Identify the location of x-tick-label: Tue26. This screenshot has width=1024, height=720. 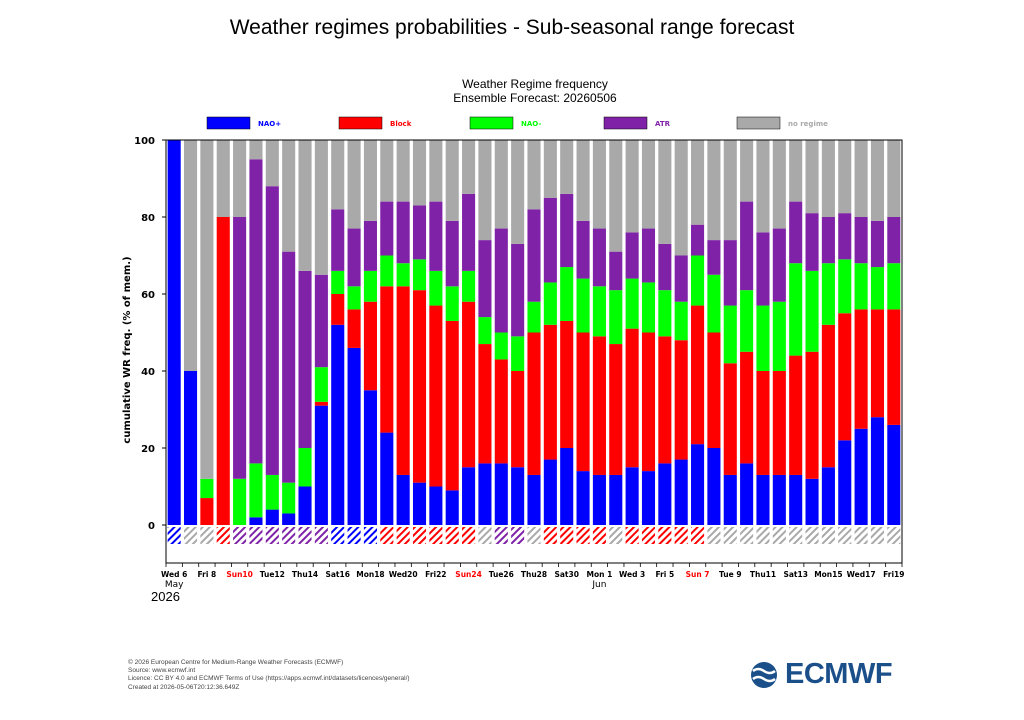
(501, 574).